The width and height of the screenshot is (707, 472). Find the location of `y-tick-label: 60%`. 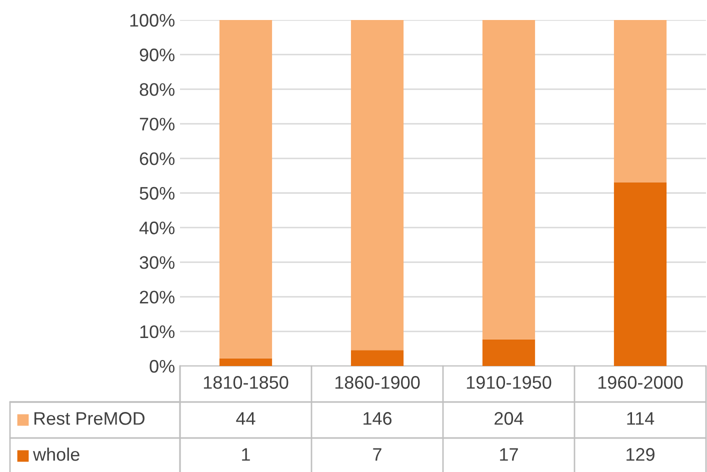

y-tick-label: 60% is located at coordinates (157, 159).